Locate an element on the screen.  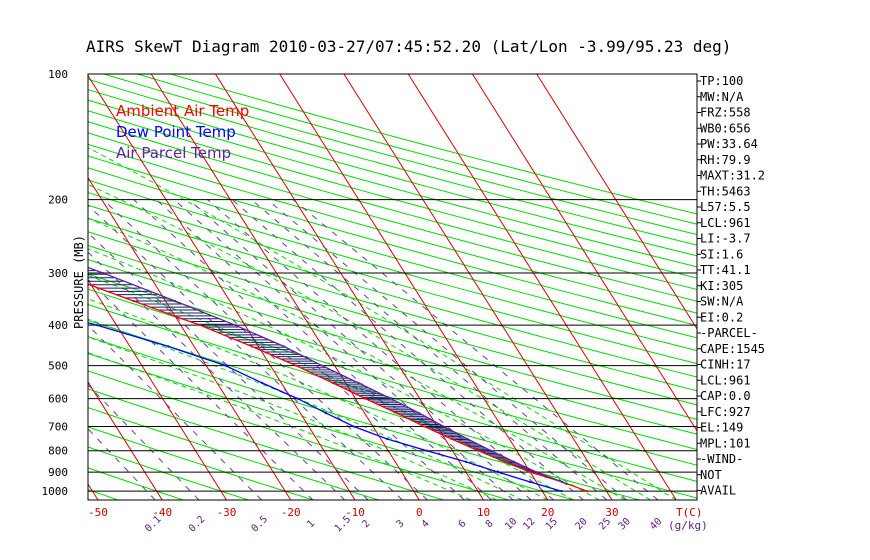
side-panel-value: -PARCEL- is located at coordinates (729, 333).